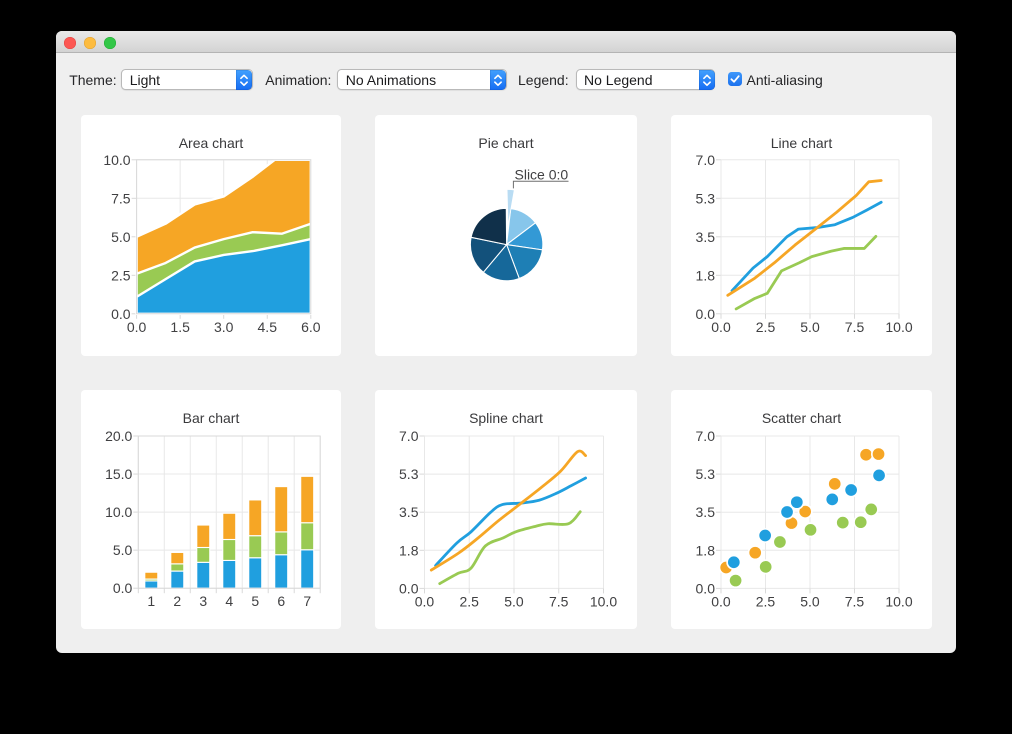 The height and width of the screenshot is (734, 1012). Describe the element at coordinates (505, 143) in the screenshot. I see `svg-text: Pie chart` at that location.